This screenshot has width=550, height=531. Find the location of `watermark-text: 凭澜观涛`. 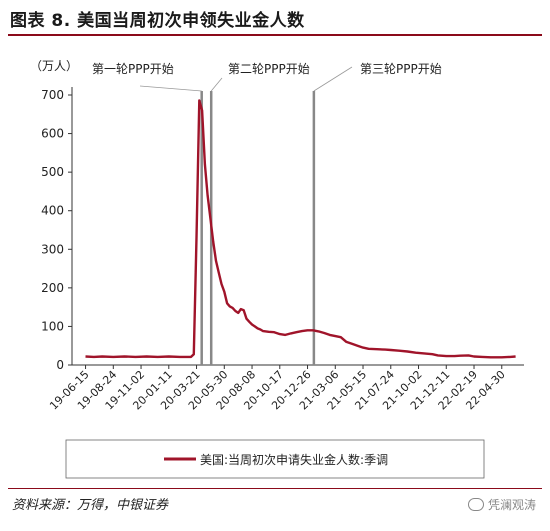

watermark-text: 凭澜观涛 is located at coordinates (511, 505).